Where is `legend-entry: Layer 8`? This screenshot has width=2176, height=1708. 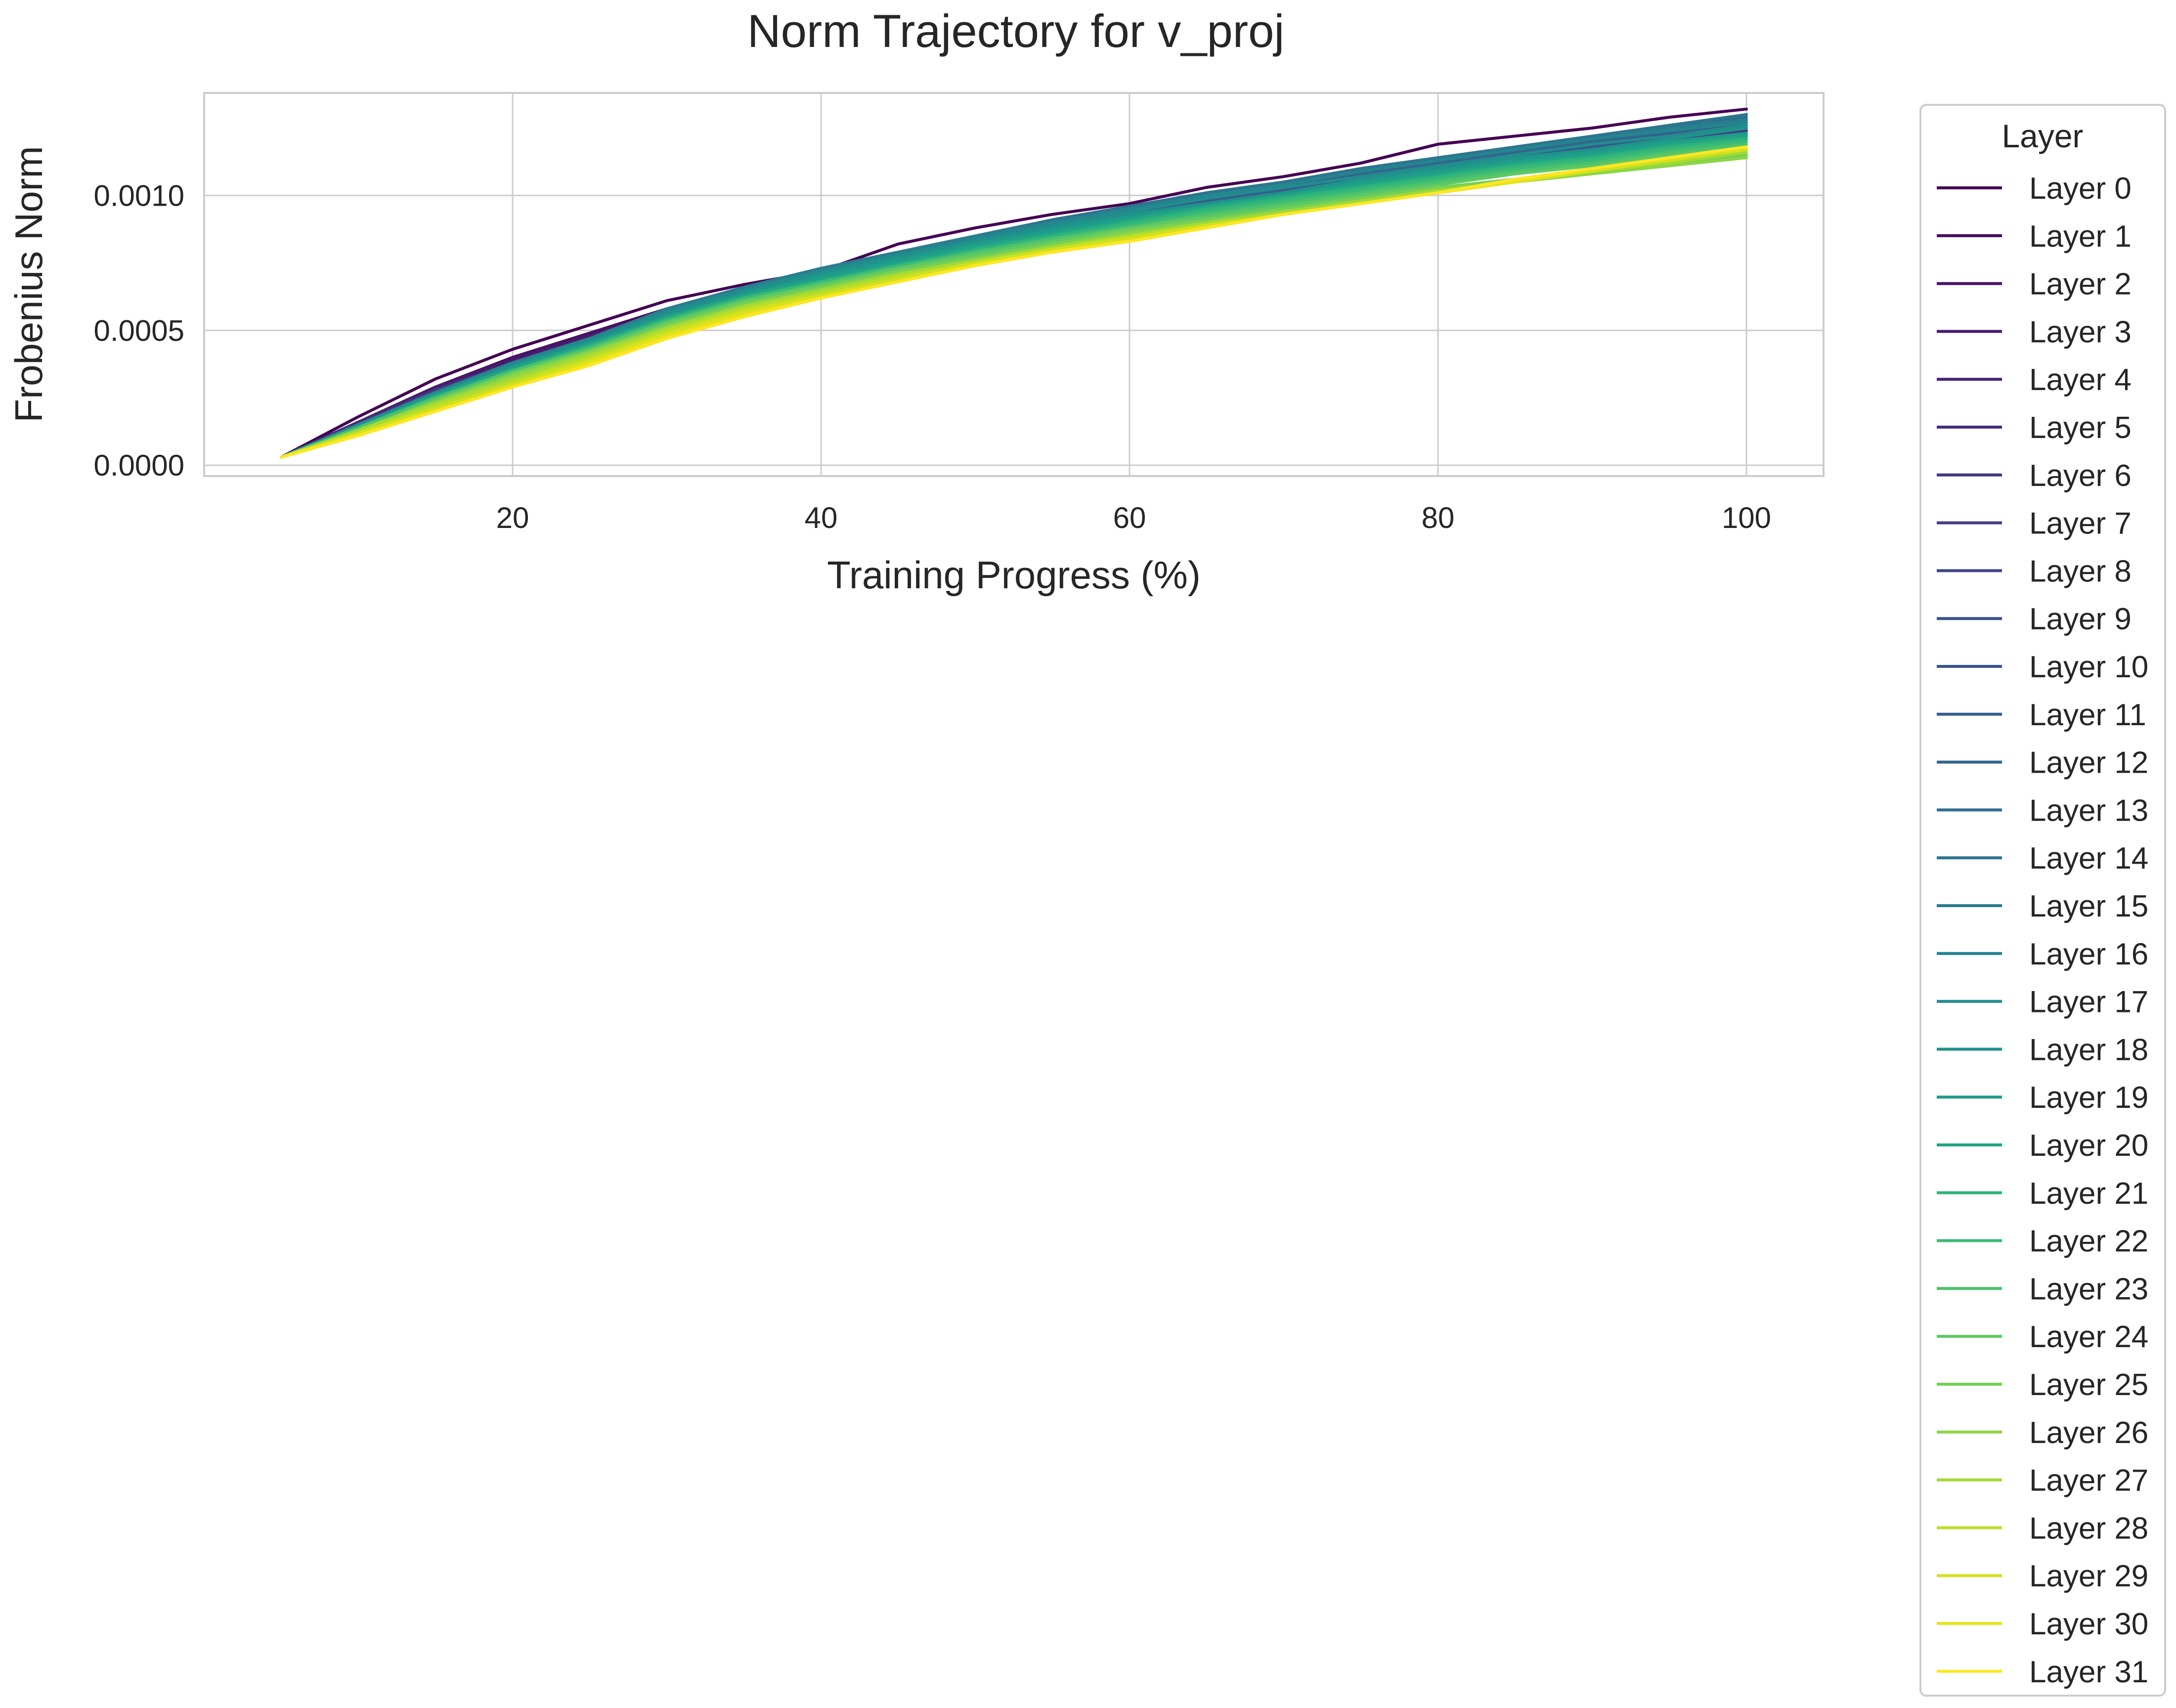
legend-entry: Layer 8 is located at coordinates (2034, 571).